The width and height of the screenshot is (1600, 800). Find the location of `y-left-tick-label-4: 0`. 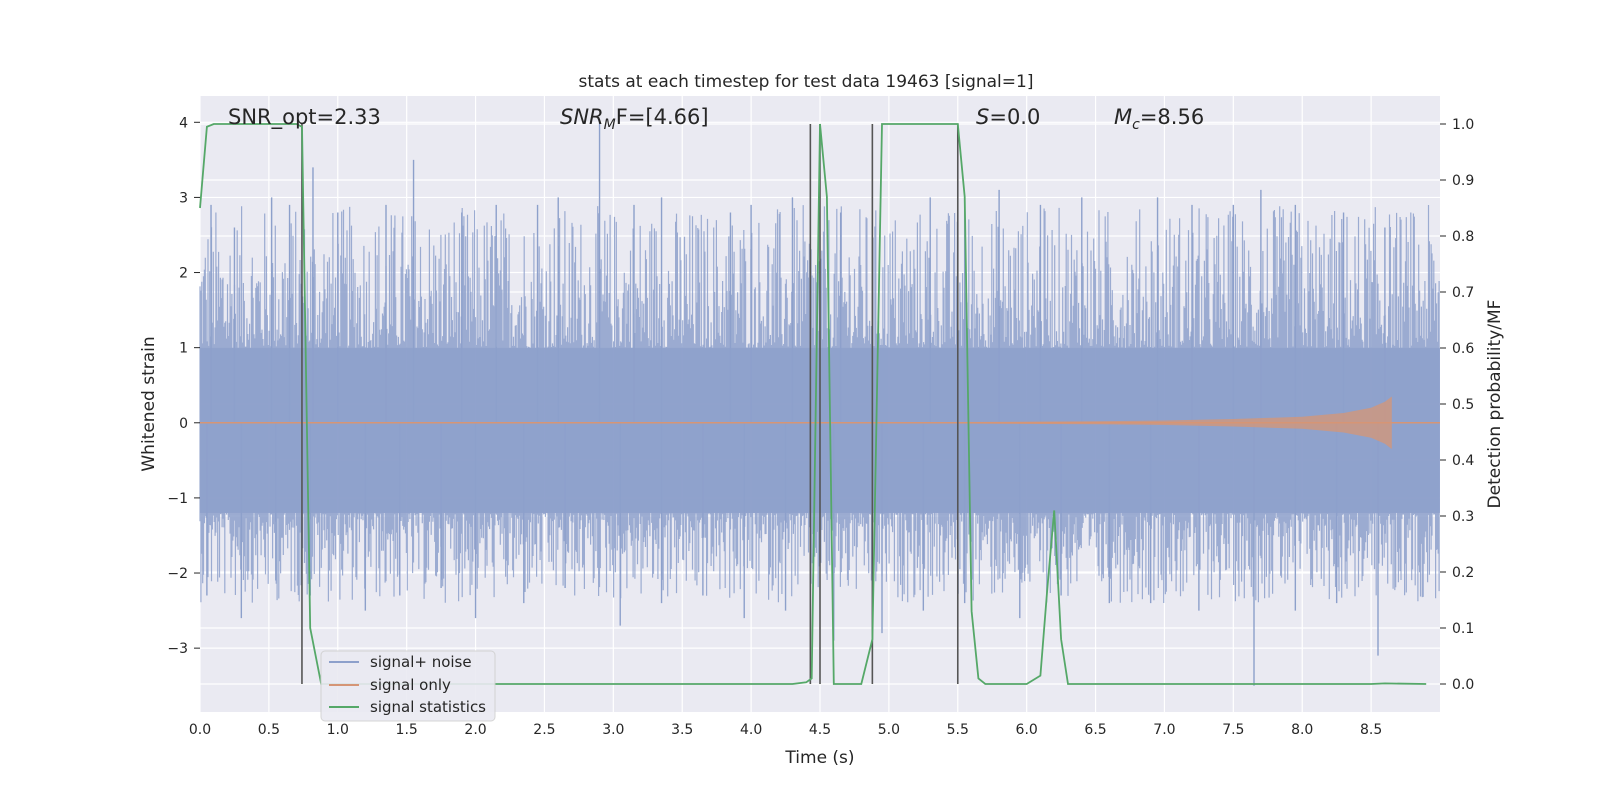

y-left-tick-label-4: 0 is located at coordinates (183, 424).